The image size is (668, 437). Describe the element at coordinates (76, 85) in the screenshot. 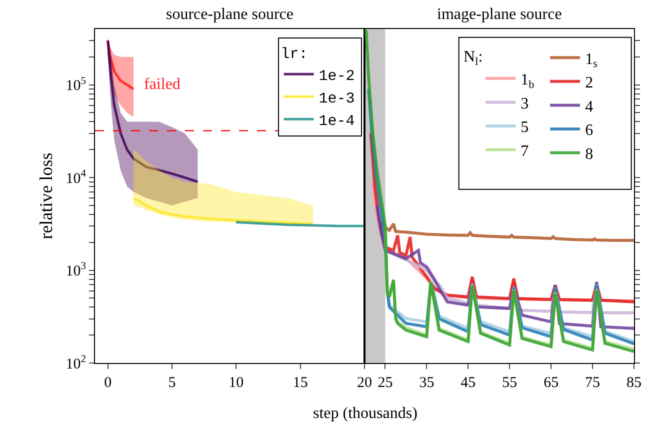

I see `y-tick-label: 10$^{5}$` at that location.